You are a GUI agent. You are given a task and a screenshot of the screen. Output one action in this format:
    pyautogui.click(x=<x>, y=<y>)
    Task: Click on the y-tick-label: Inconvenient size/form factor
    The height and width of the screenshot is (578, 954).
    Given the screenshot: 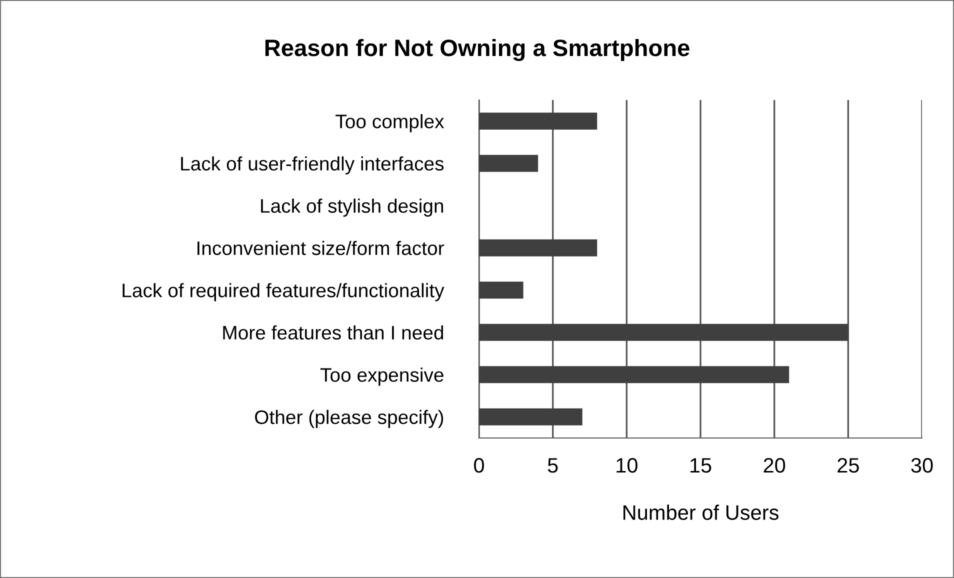 What is the action you would take?
    pyautogui.click(x=321, y=248)
    